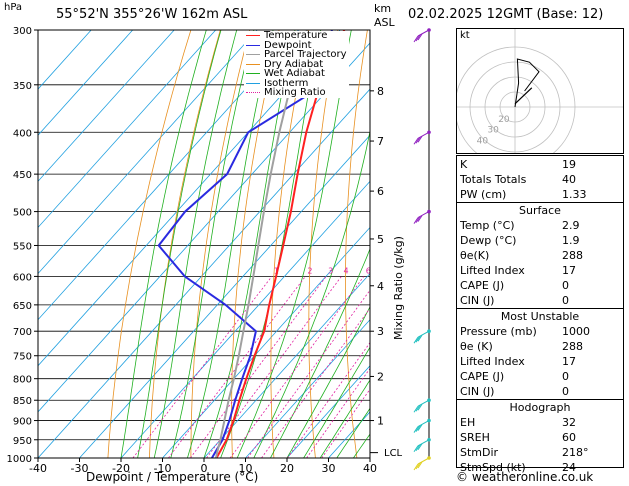 The height and width of the screenshot is (486, 629). What do you see at coordinates (520, 240) in the screenshot?
I see `surface-row-dewp: Dewp (°C) 1.9` at bounding box center [520, 240].